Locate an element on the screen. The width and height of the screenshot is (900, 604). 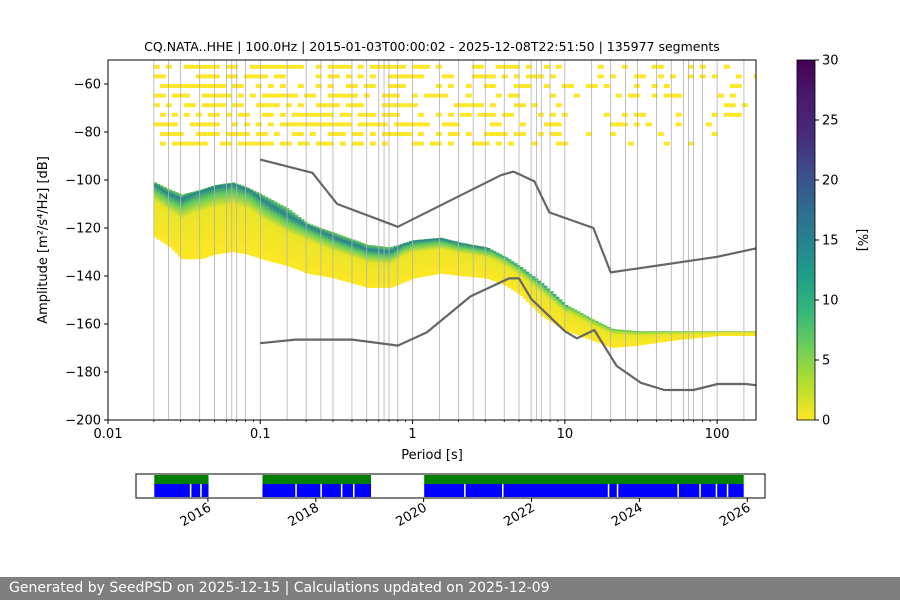
x-tick-label: 0.01 is located at coordinates (108, 434).